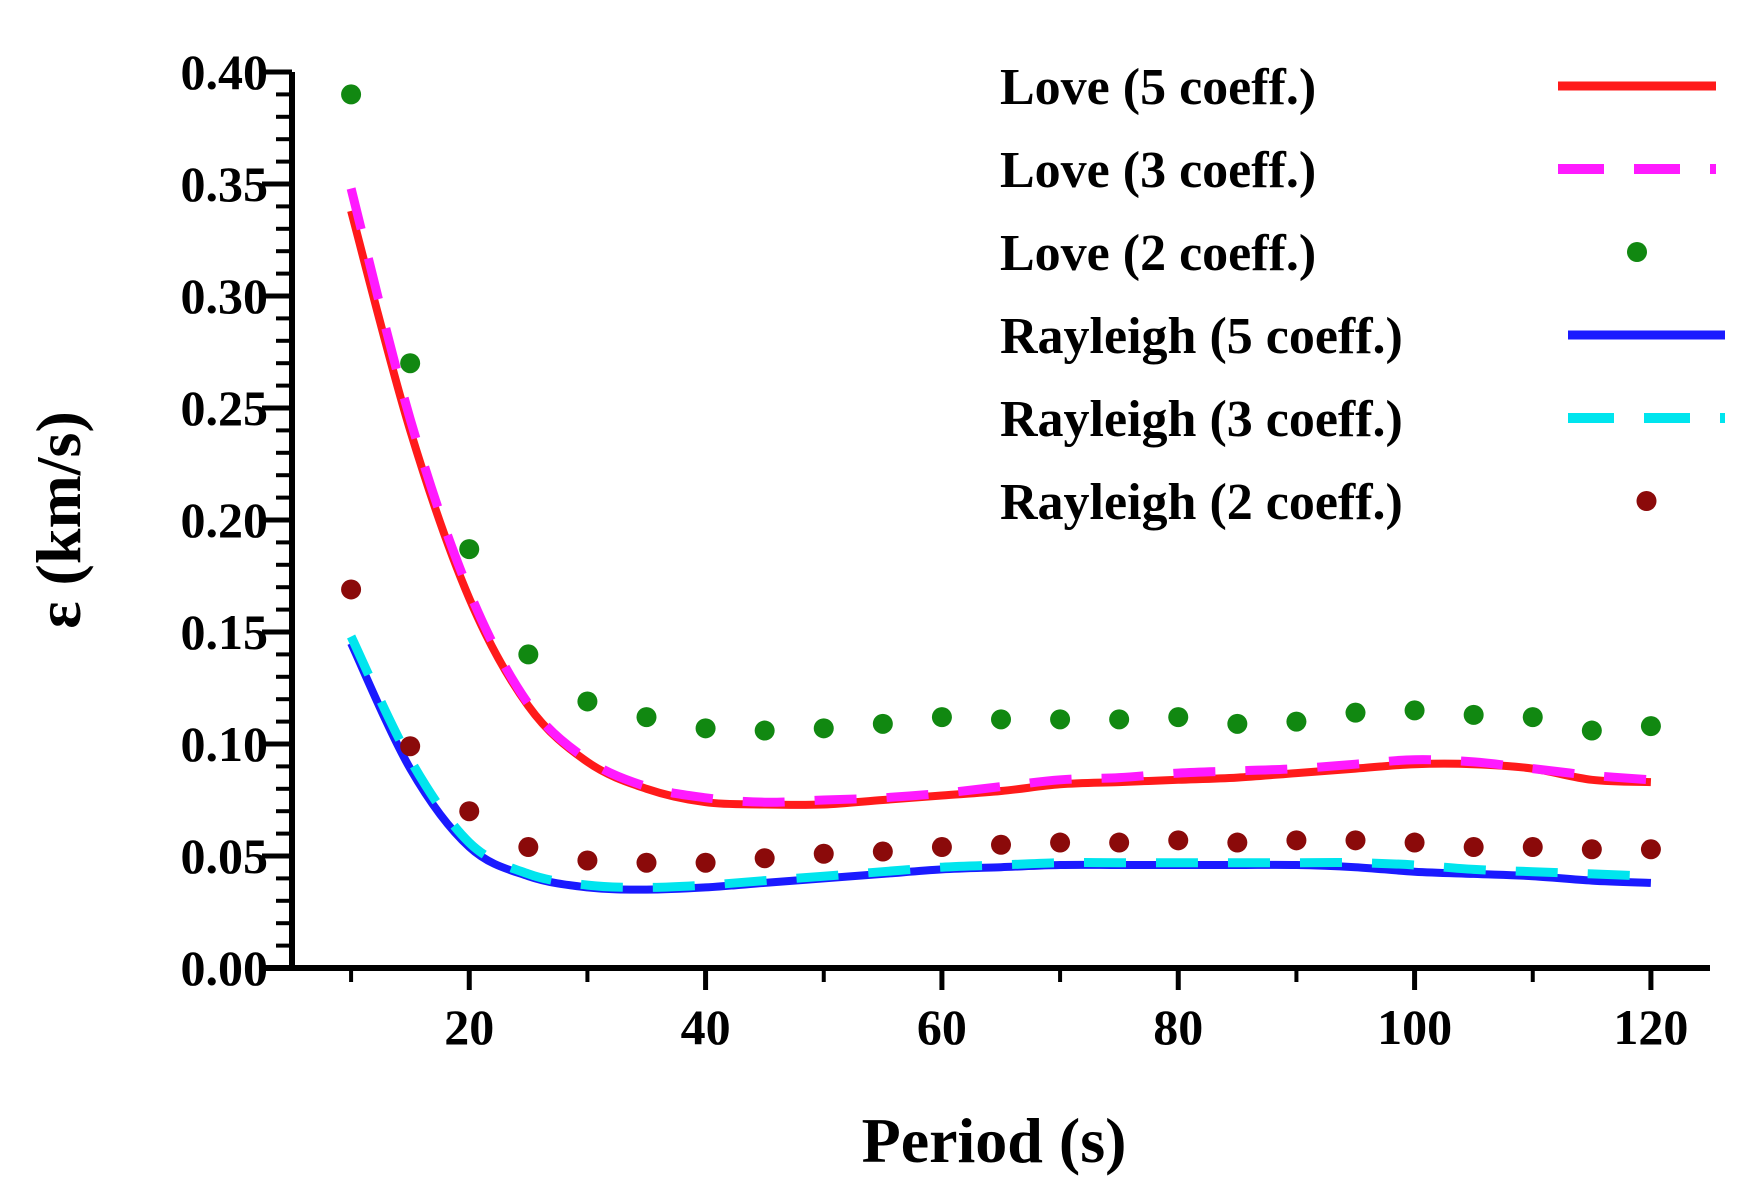 Image resolution: width=1764 pixels, height=1198 pixels. Describe the element at coordinates (469, 1027) in the screenshot. I see `x-tick-label: 20` at that location.